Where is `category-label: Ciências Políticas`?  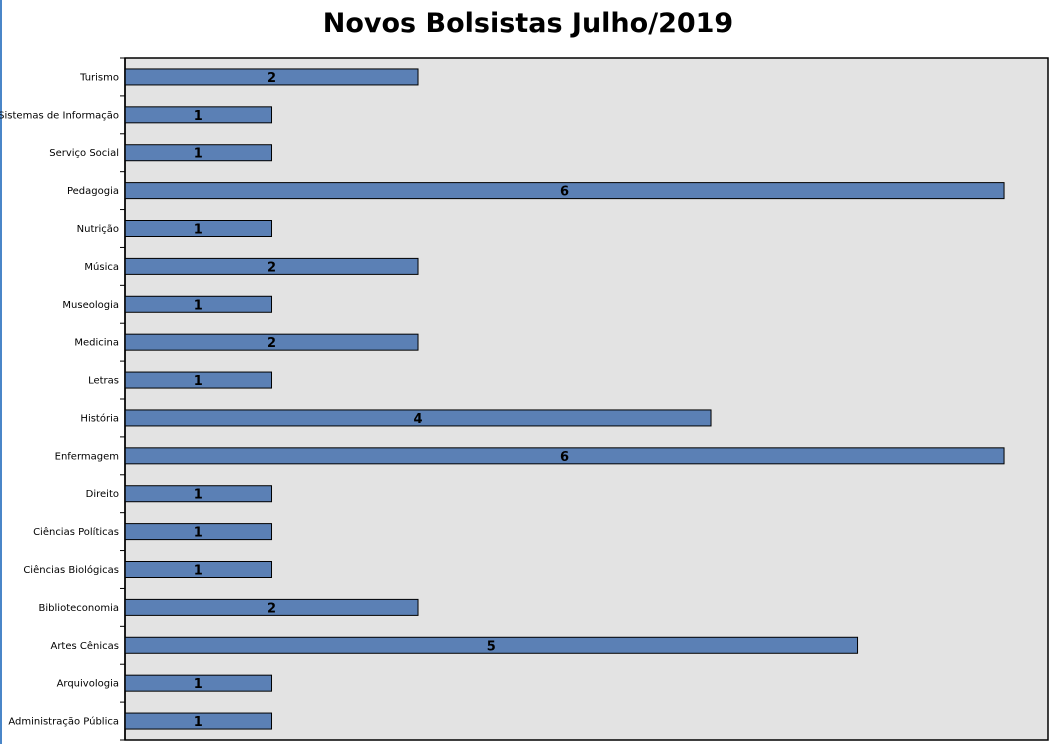
category-label: Ciências Políticas is located at coordinates (76, 532).